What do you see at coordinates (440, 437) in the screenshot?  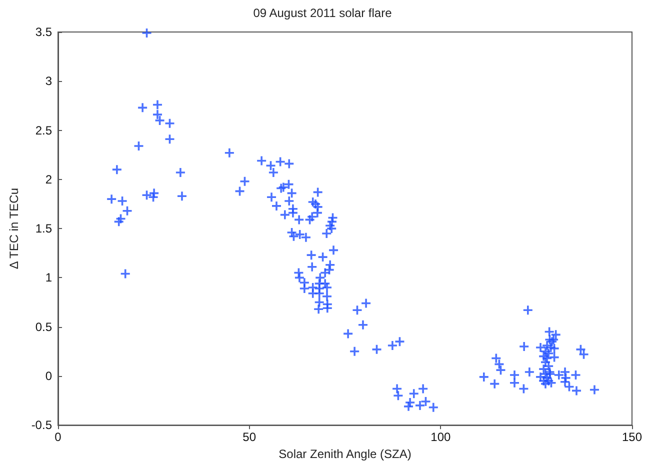 I see `x-tick-label: 100` at bounding box center [440, 437].